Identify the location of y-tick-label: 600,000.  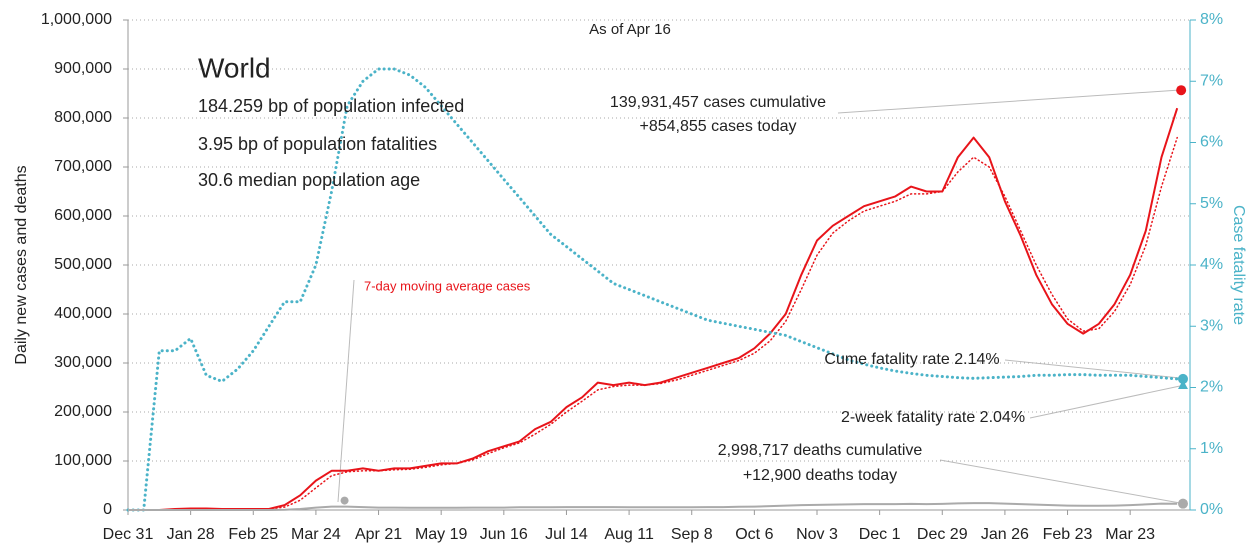
(83, 215).